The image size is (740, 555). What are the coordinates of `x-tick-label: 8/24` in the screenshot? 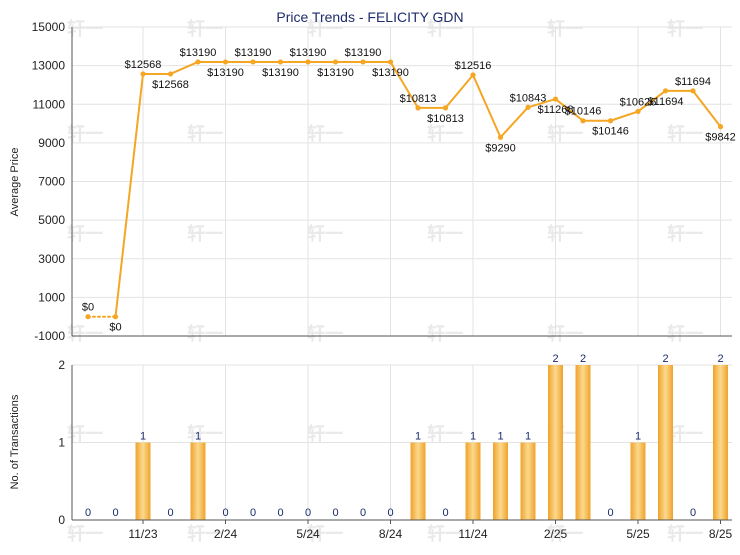 It's located at (391, 534).